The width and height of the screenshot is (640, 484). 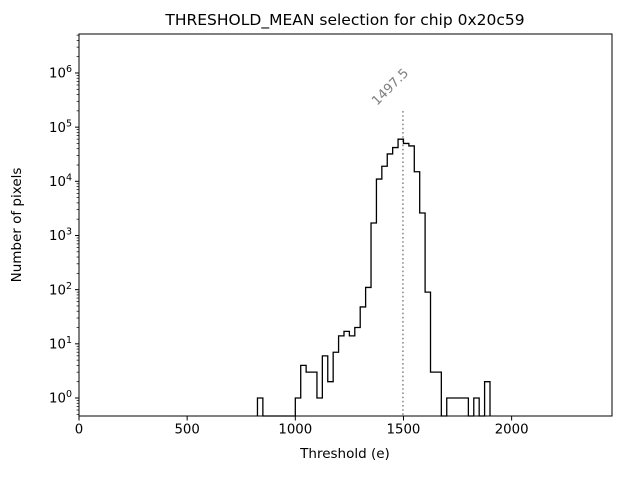 What do you see at coordinates (60, 344) in the screenshot?
I see `y-tick-label: 10¹` at bounding box center [60, 344].